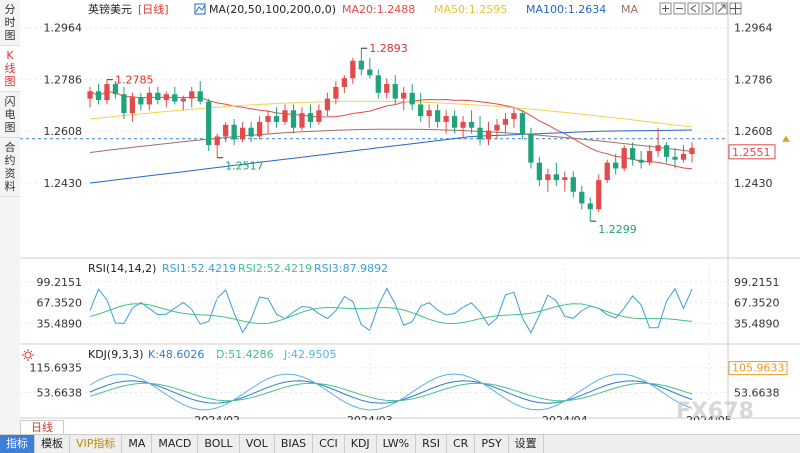 This screenshot has height=453, width=800. What do you see at coordinates (757, 323) in the screenshot?
I see `rsi-tick-right: 35.4890` at bounding box center [757, 323].